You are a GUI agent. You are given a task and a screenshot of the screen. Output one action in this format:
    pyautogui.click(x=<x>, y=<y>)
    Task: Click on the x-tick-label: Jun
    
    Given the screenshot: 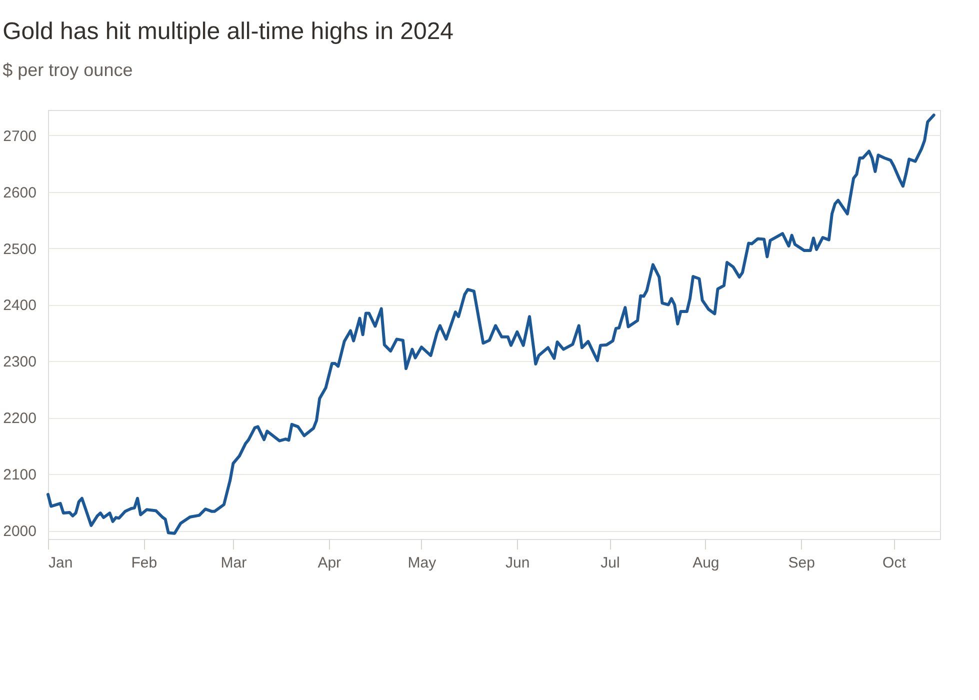 What is the action you would take?
    pyautogui.click(x=518, y=563)
    